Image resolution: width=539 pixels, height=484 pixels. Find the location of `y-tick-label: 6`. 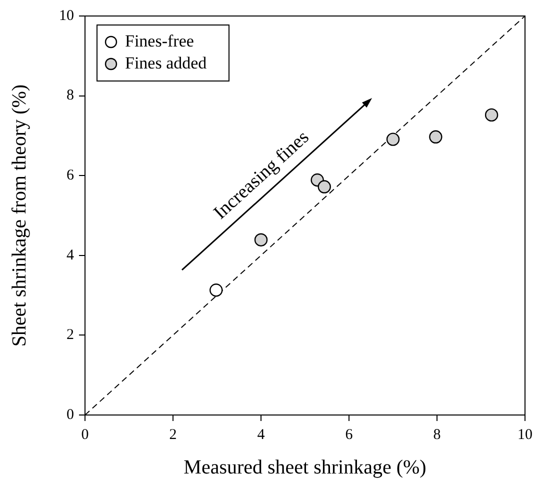

y-tick-label: 6 is located at coordinates (70, 176).